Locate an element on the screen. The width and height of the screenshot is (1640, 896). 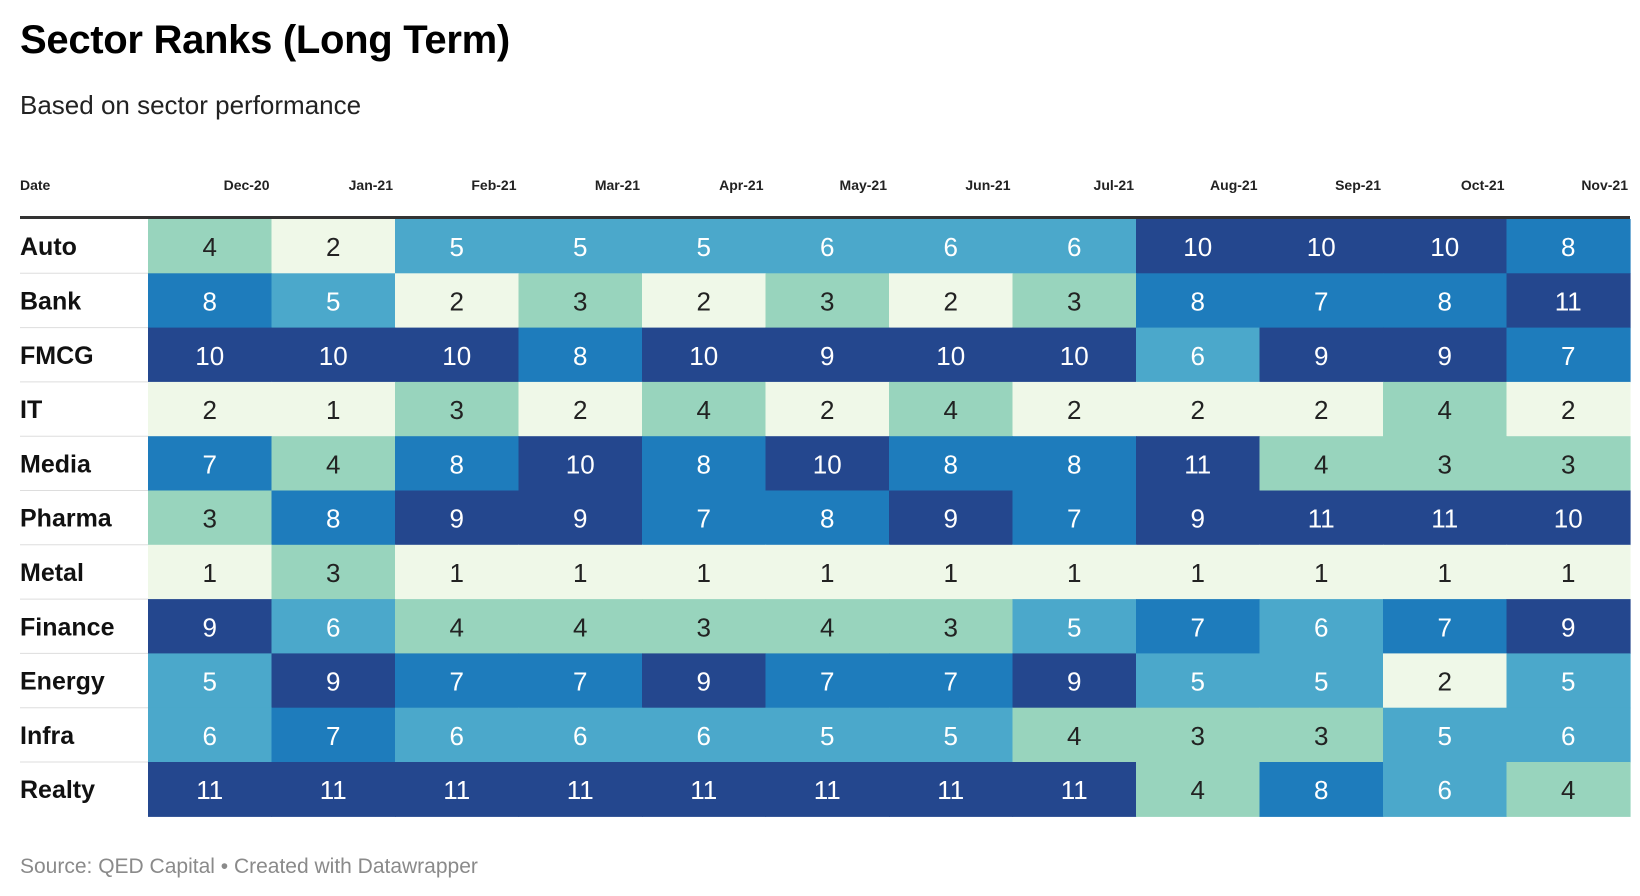
cell-value-media-jun-21: 8 is located at coordinates (951, 464).